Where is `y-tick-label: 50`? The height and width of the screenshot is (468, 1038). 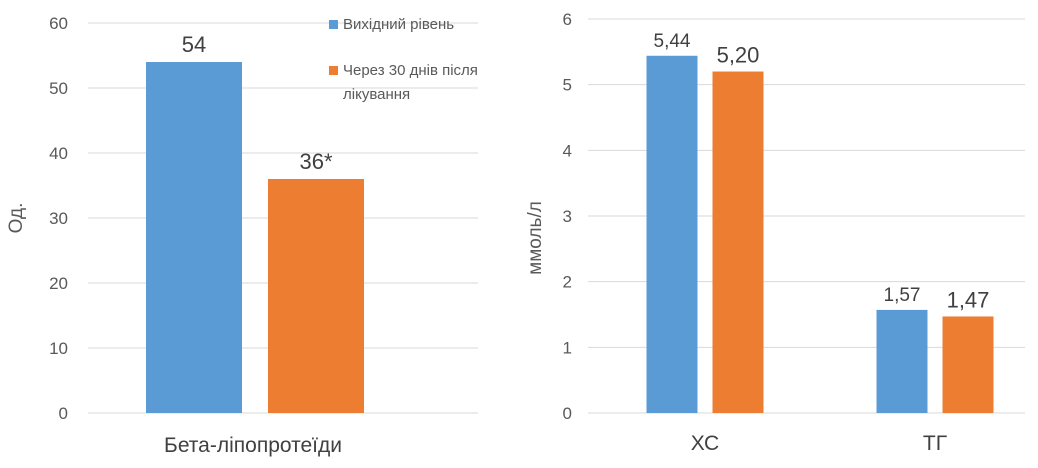 y-tick-label: 50 is located at coordinates (58, 88).